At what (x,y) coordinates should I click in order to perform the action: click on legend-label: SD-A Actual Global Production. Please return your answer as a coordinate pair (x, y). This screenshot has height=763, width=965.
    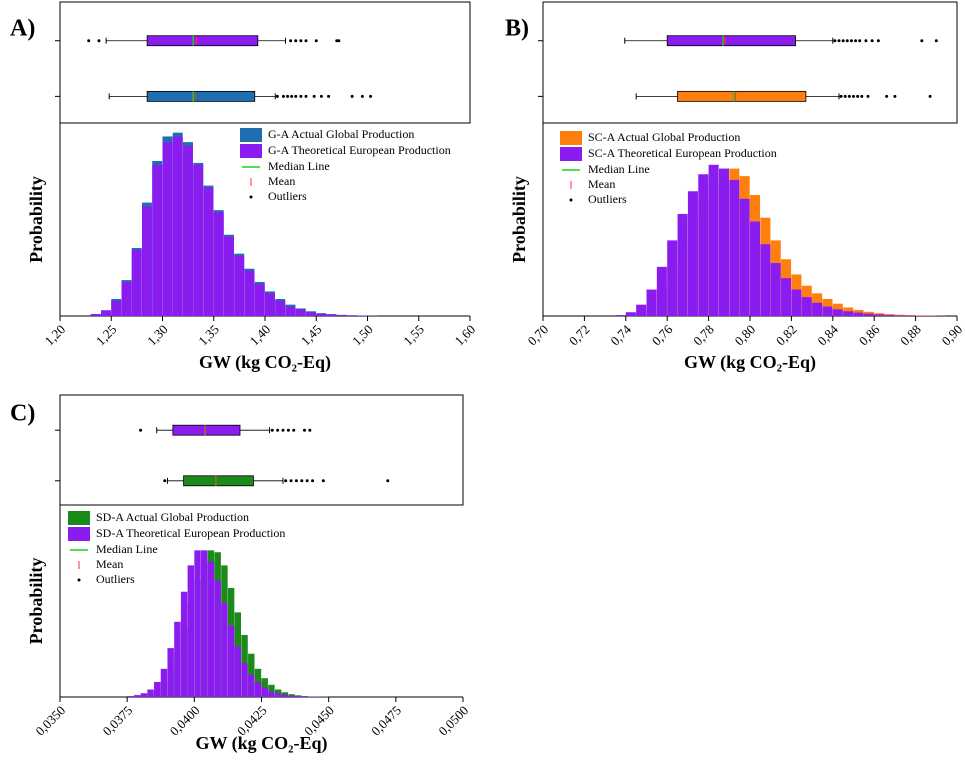
    Looking at the image, I should click on (172, 517).